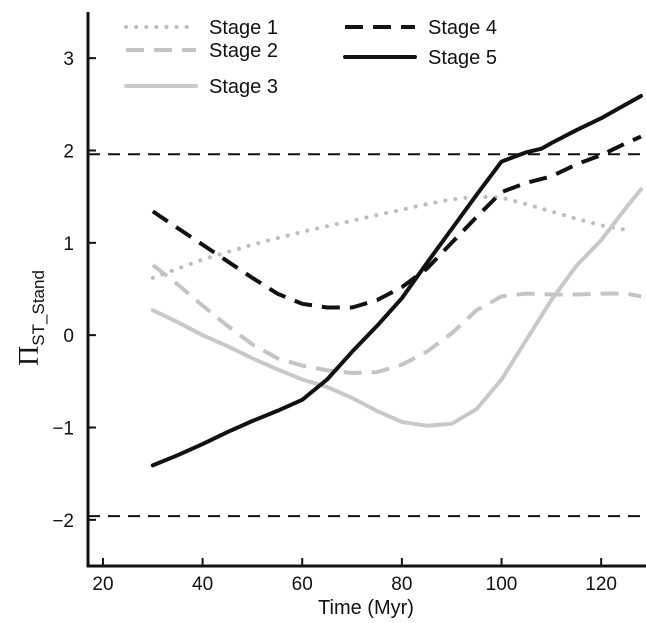  Describe the element at coordinates (502, 584) in the screenshot. I see `x-tick-label: 100` at that location.